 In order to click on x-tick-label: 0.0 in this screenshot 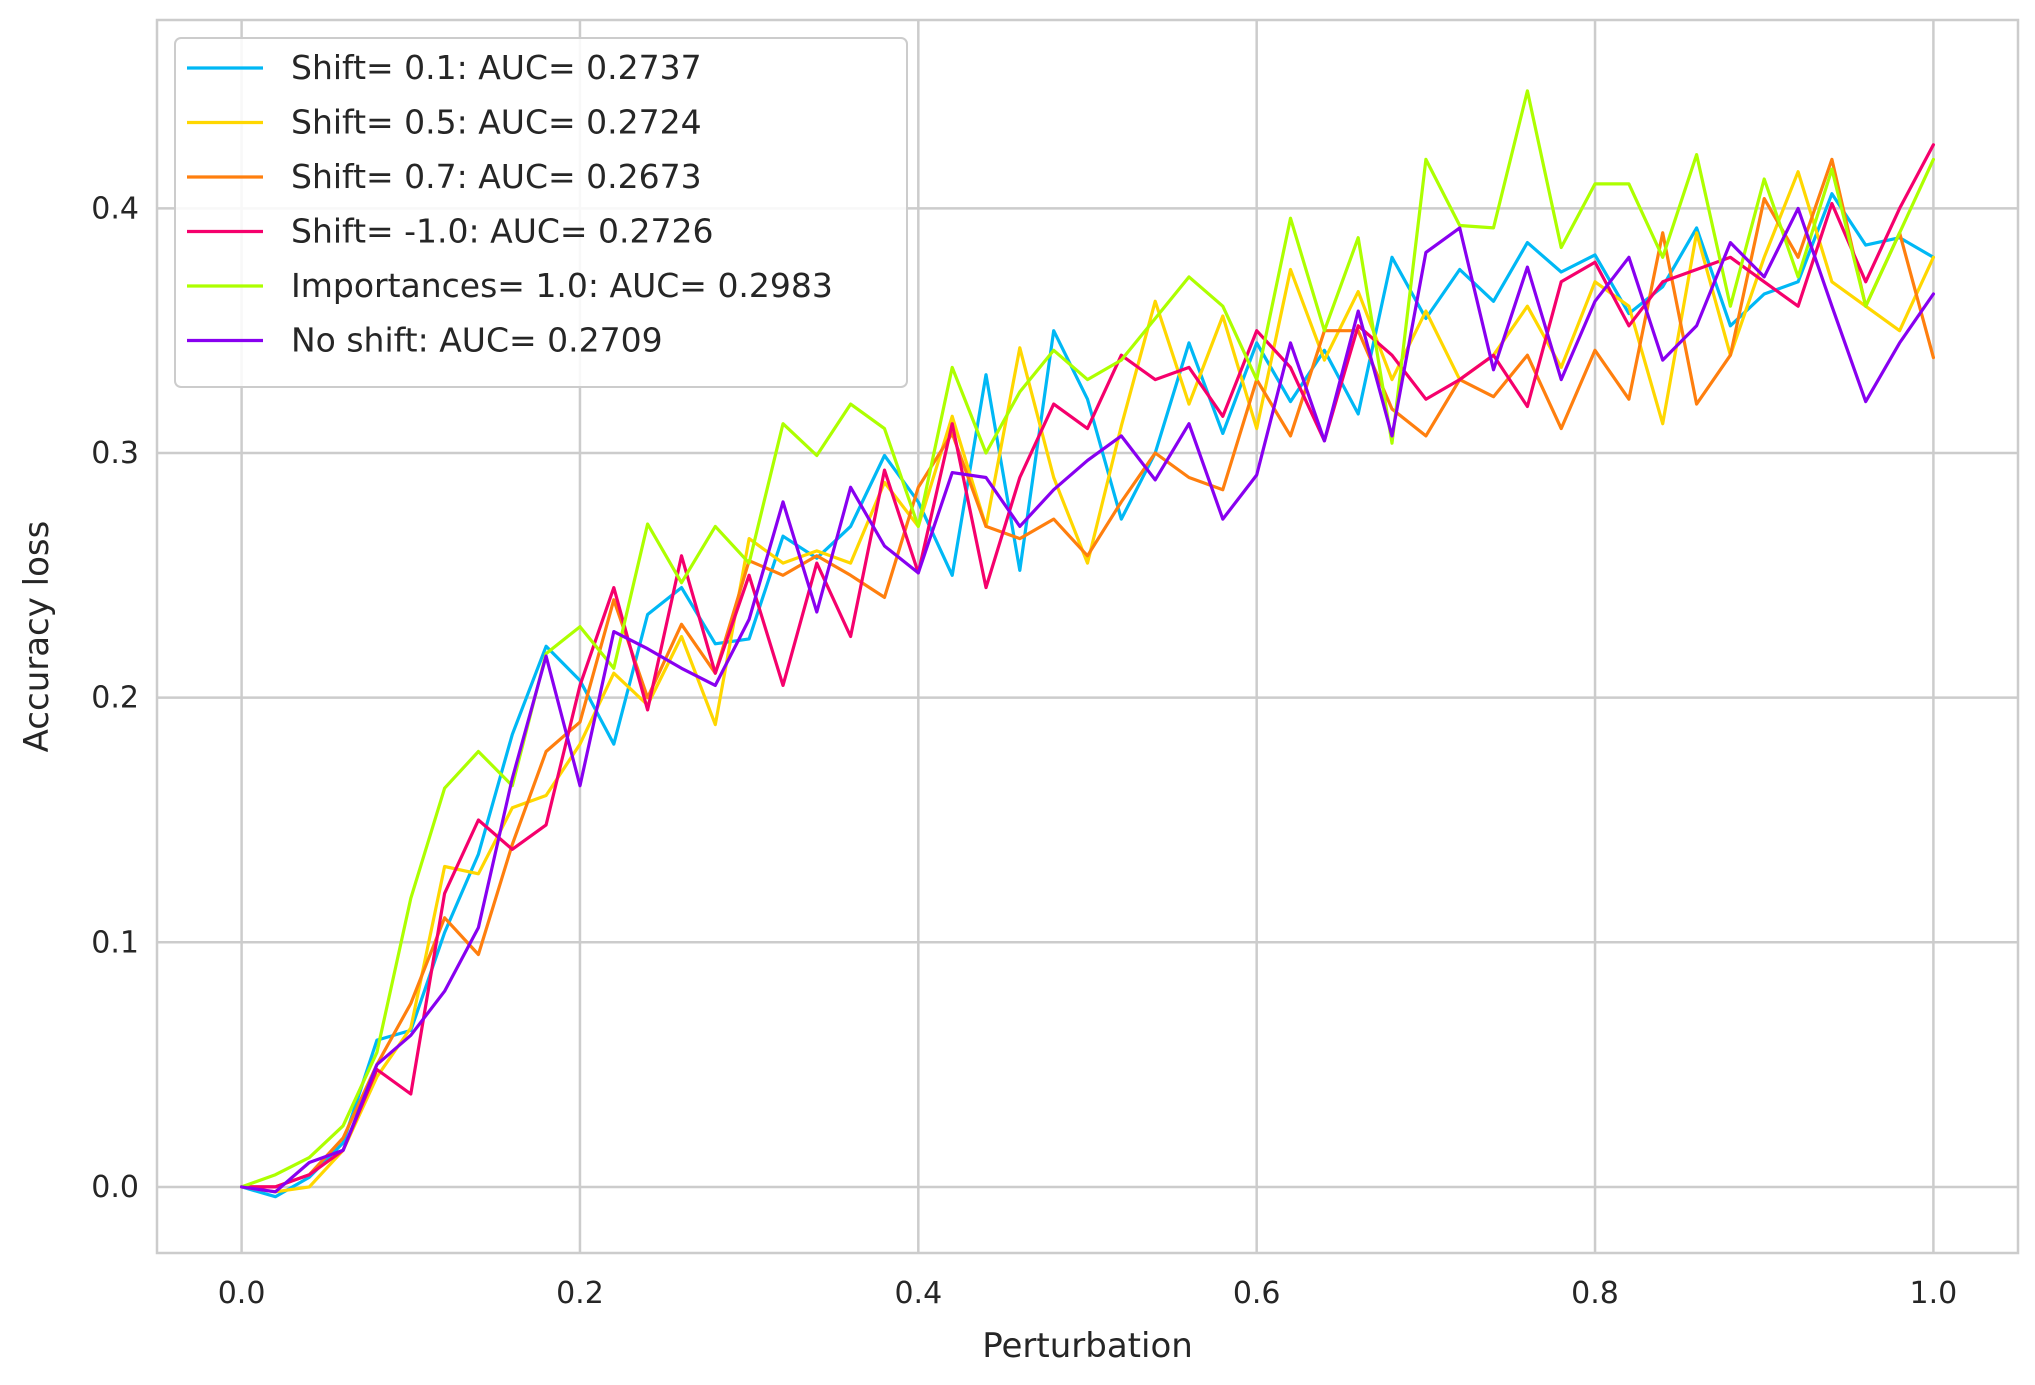, I will do `click(242, 1293)`.